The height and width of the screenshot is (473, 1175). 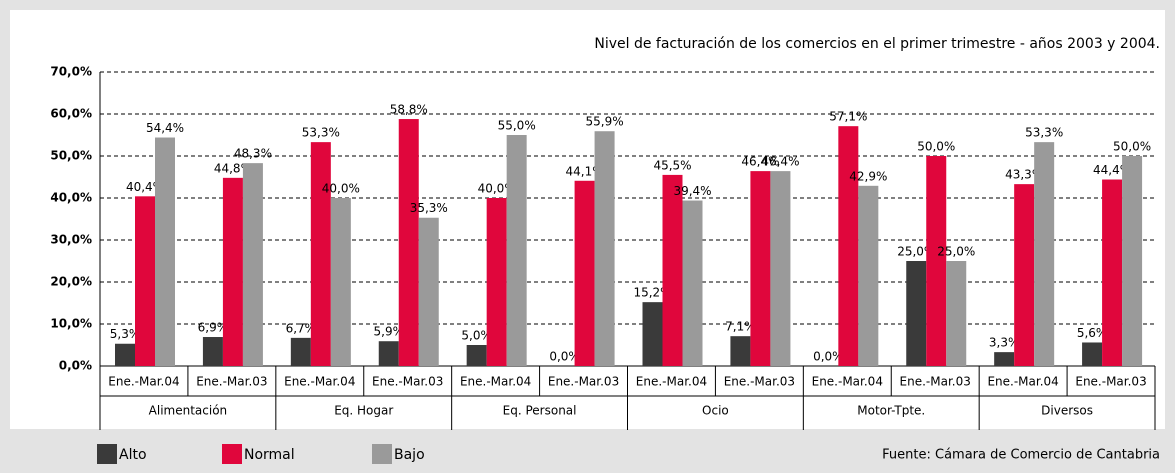 I want to click on legend-label: Alto, so click(x=133, y=455).